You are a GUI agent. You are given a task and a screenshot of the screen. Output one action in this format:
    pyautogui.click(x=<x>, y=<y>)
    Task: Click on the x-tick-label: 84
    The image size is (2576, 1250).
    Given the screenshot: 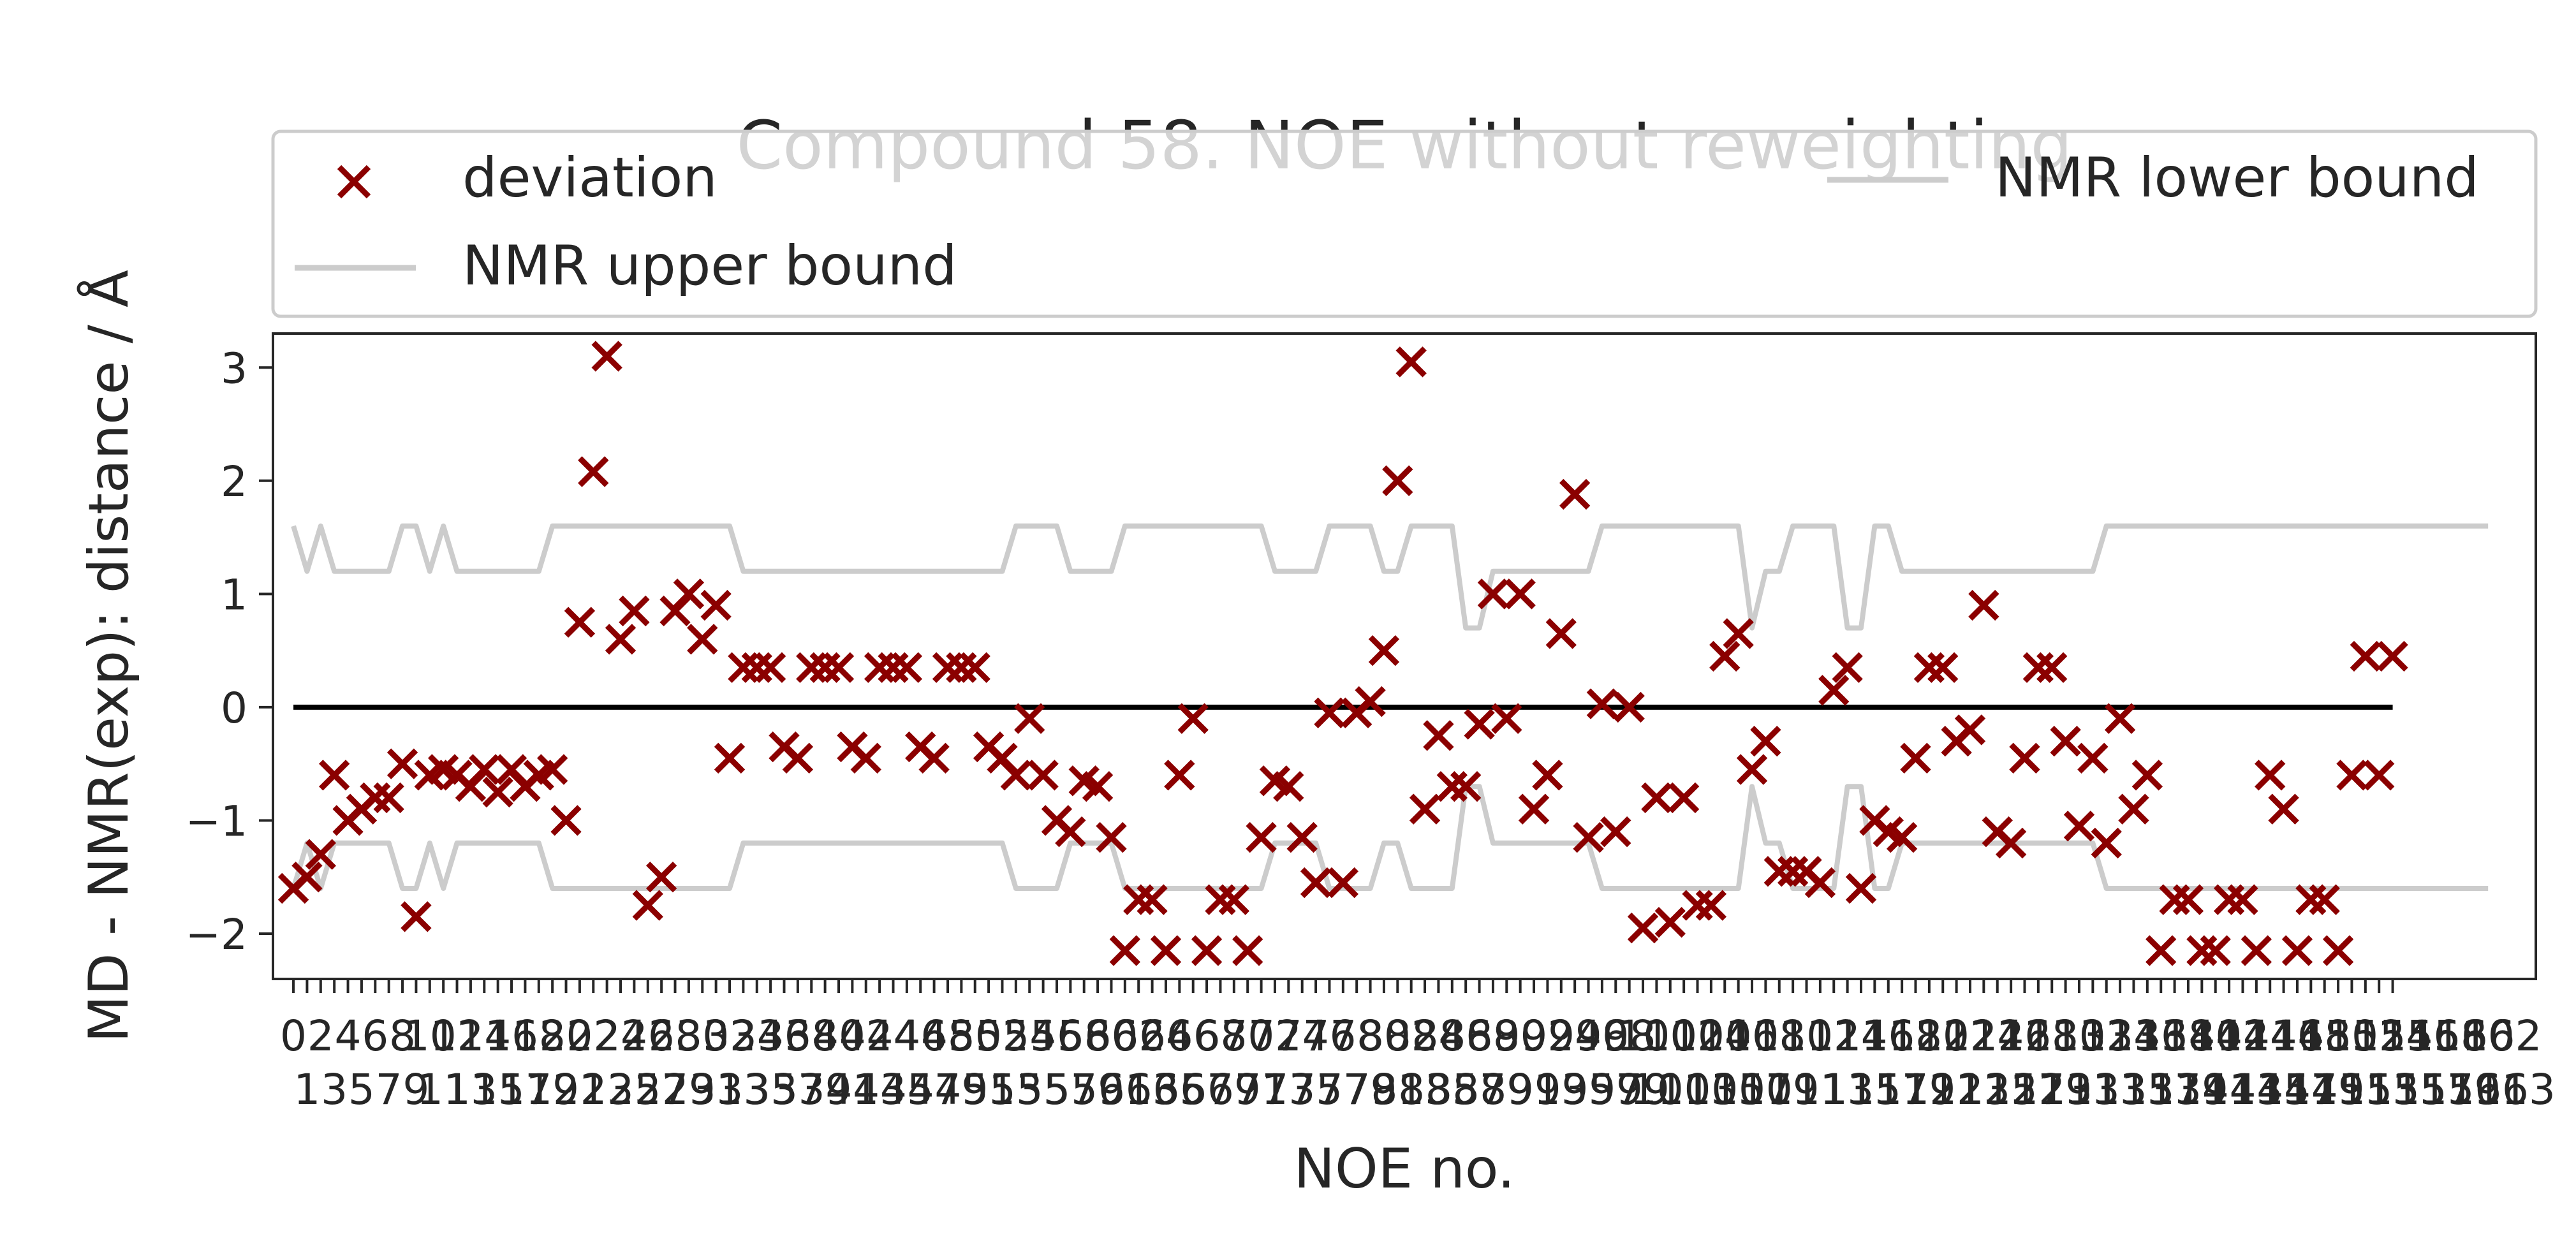 What is the action you would take?
    pyautogui.click(x=1438, y=1036)
    